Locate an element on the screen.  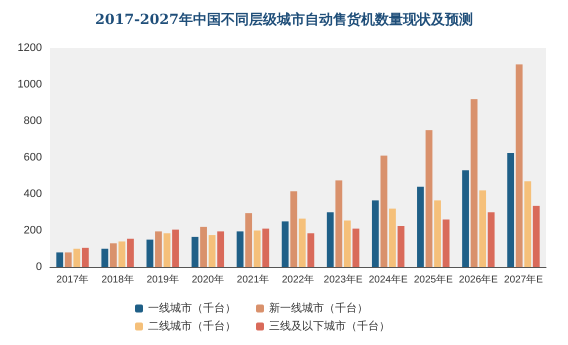
x-tick-label: 2024年E is located at coordinates (388, 280).